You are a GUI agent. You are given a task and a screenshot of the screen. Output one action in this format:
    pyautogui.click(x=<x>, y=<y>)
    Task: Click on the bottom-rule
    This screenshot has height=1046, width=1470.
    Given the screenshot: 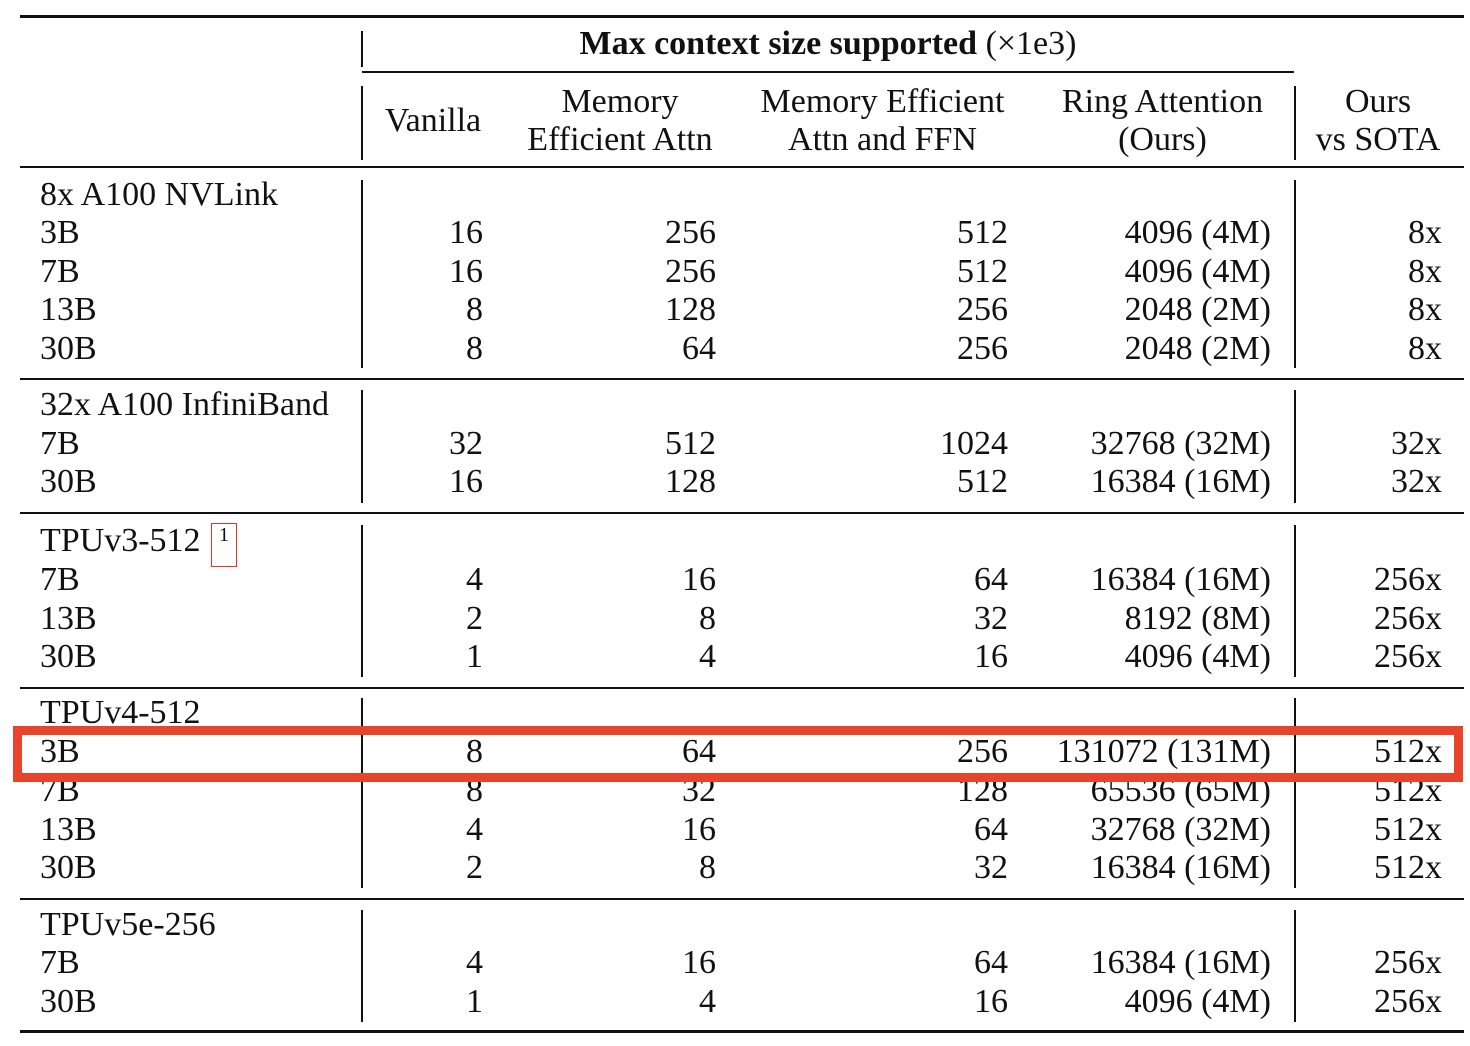 What is the action you would take?
    pyautogui.click(x=742, y=1031)
    